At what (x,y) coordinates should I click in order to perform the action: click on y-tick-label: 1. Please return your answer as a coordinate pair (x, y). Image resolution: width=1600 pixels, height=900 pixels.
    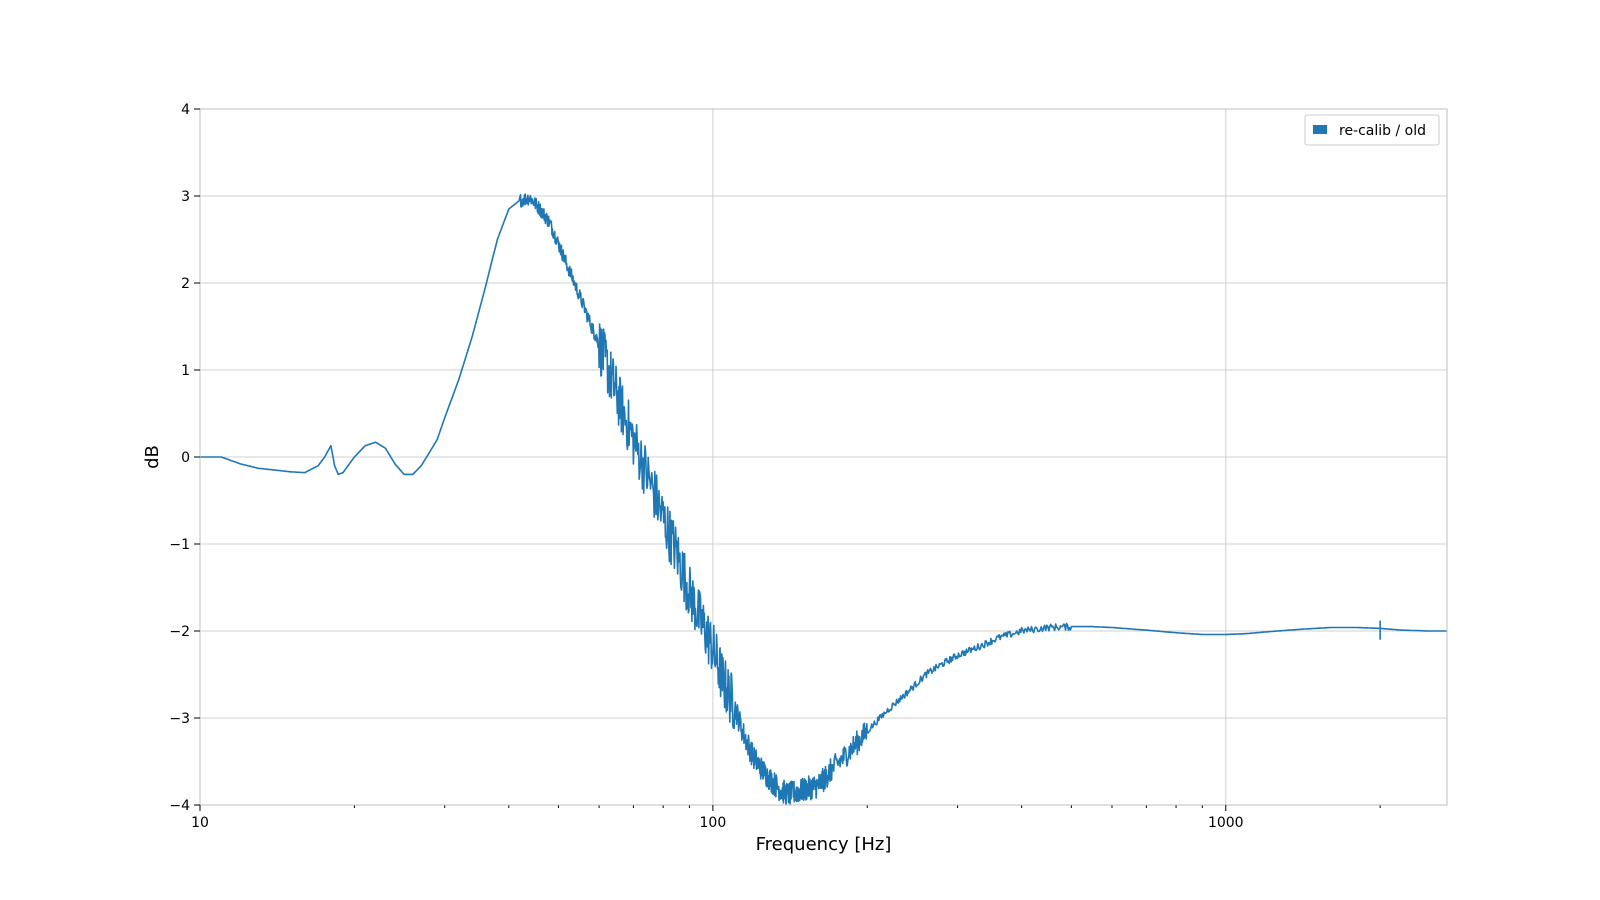
    Looking at the image, I should click on (185, 371).